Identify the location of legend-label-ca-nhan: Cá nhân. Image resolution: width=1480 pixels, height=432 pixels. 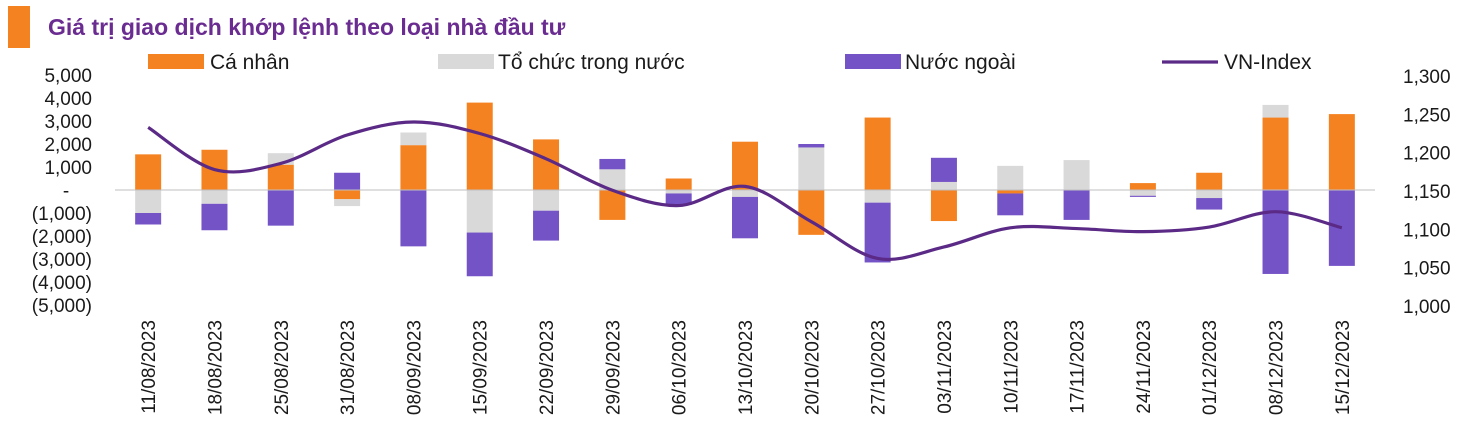
(249, 62).